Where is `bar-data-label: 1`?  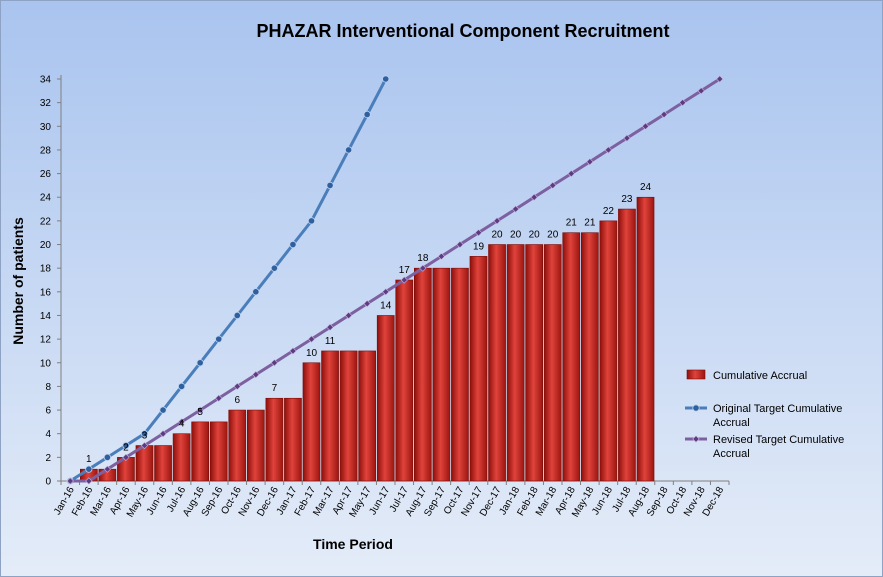
bar-data-label: 1 is located at coordinates (89, 459).